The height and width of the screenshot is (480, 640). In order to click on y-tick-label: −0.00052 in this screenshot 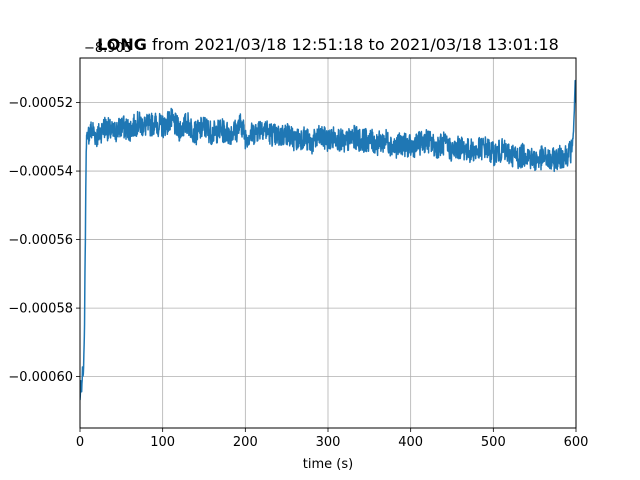, I will do `click(40, 103)`.